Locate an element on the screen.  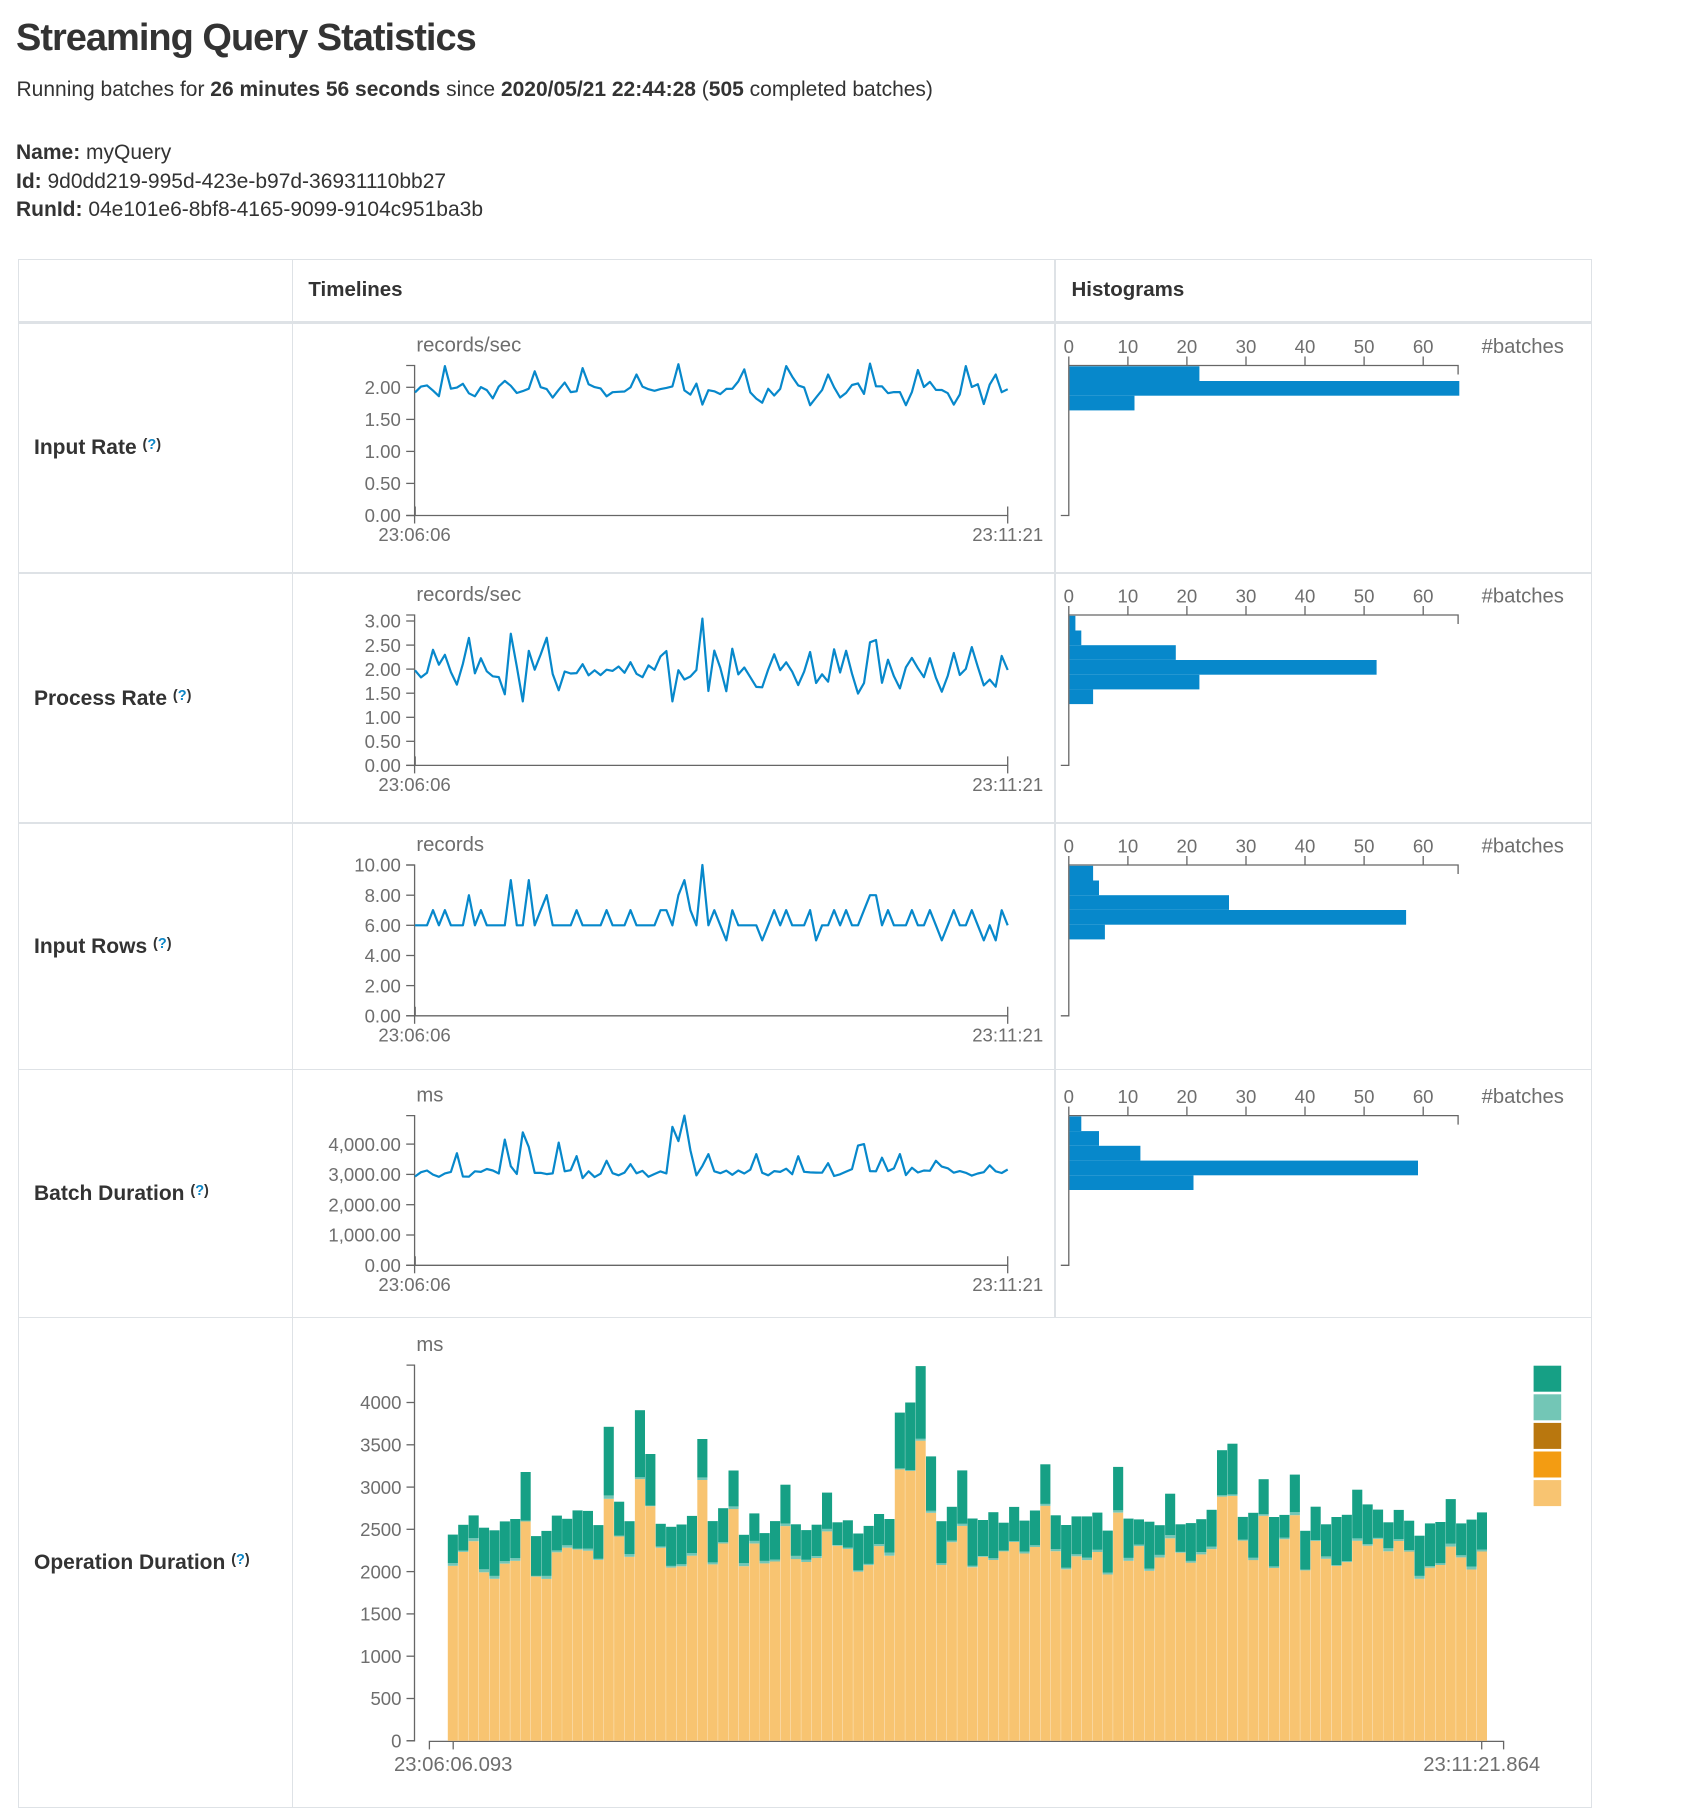
svg-text: 2,000.00 is located at coordinates (364, 1204).